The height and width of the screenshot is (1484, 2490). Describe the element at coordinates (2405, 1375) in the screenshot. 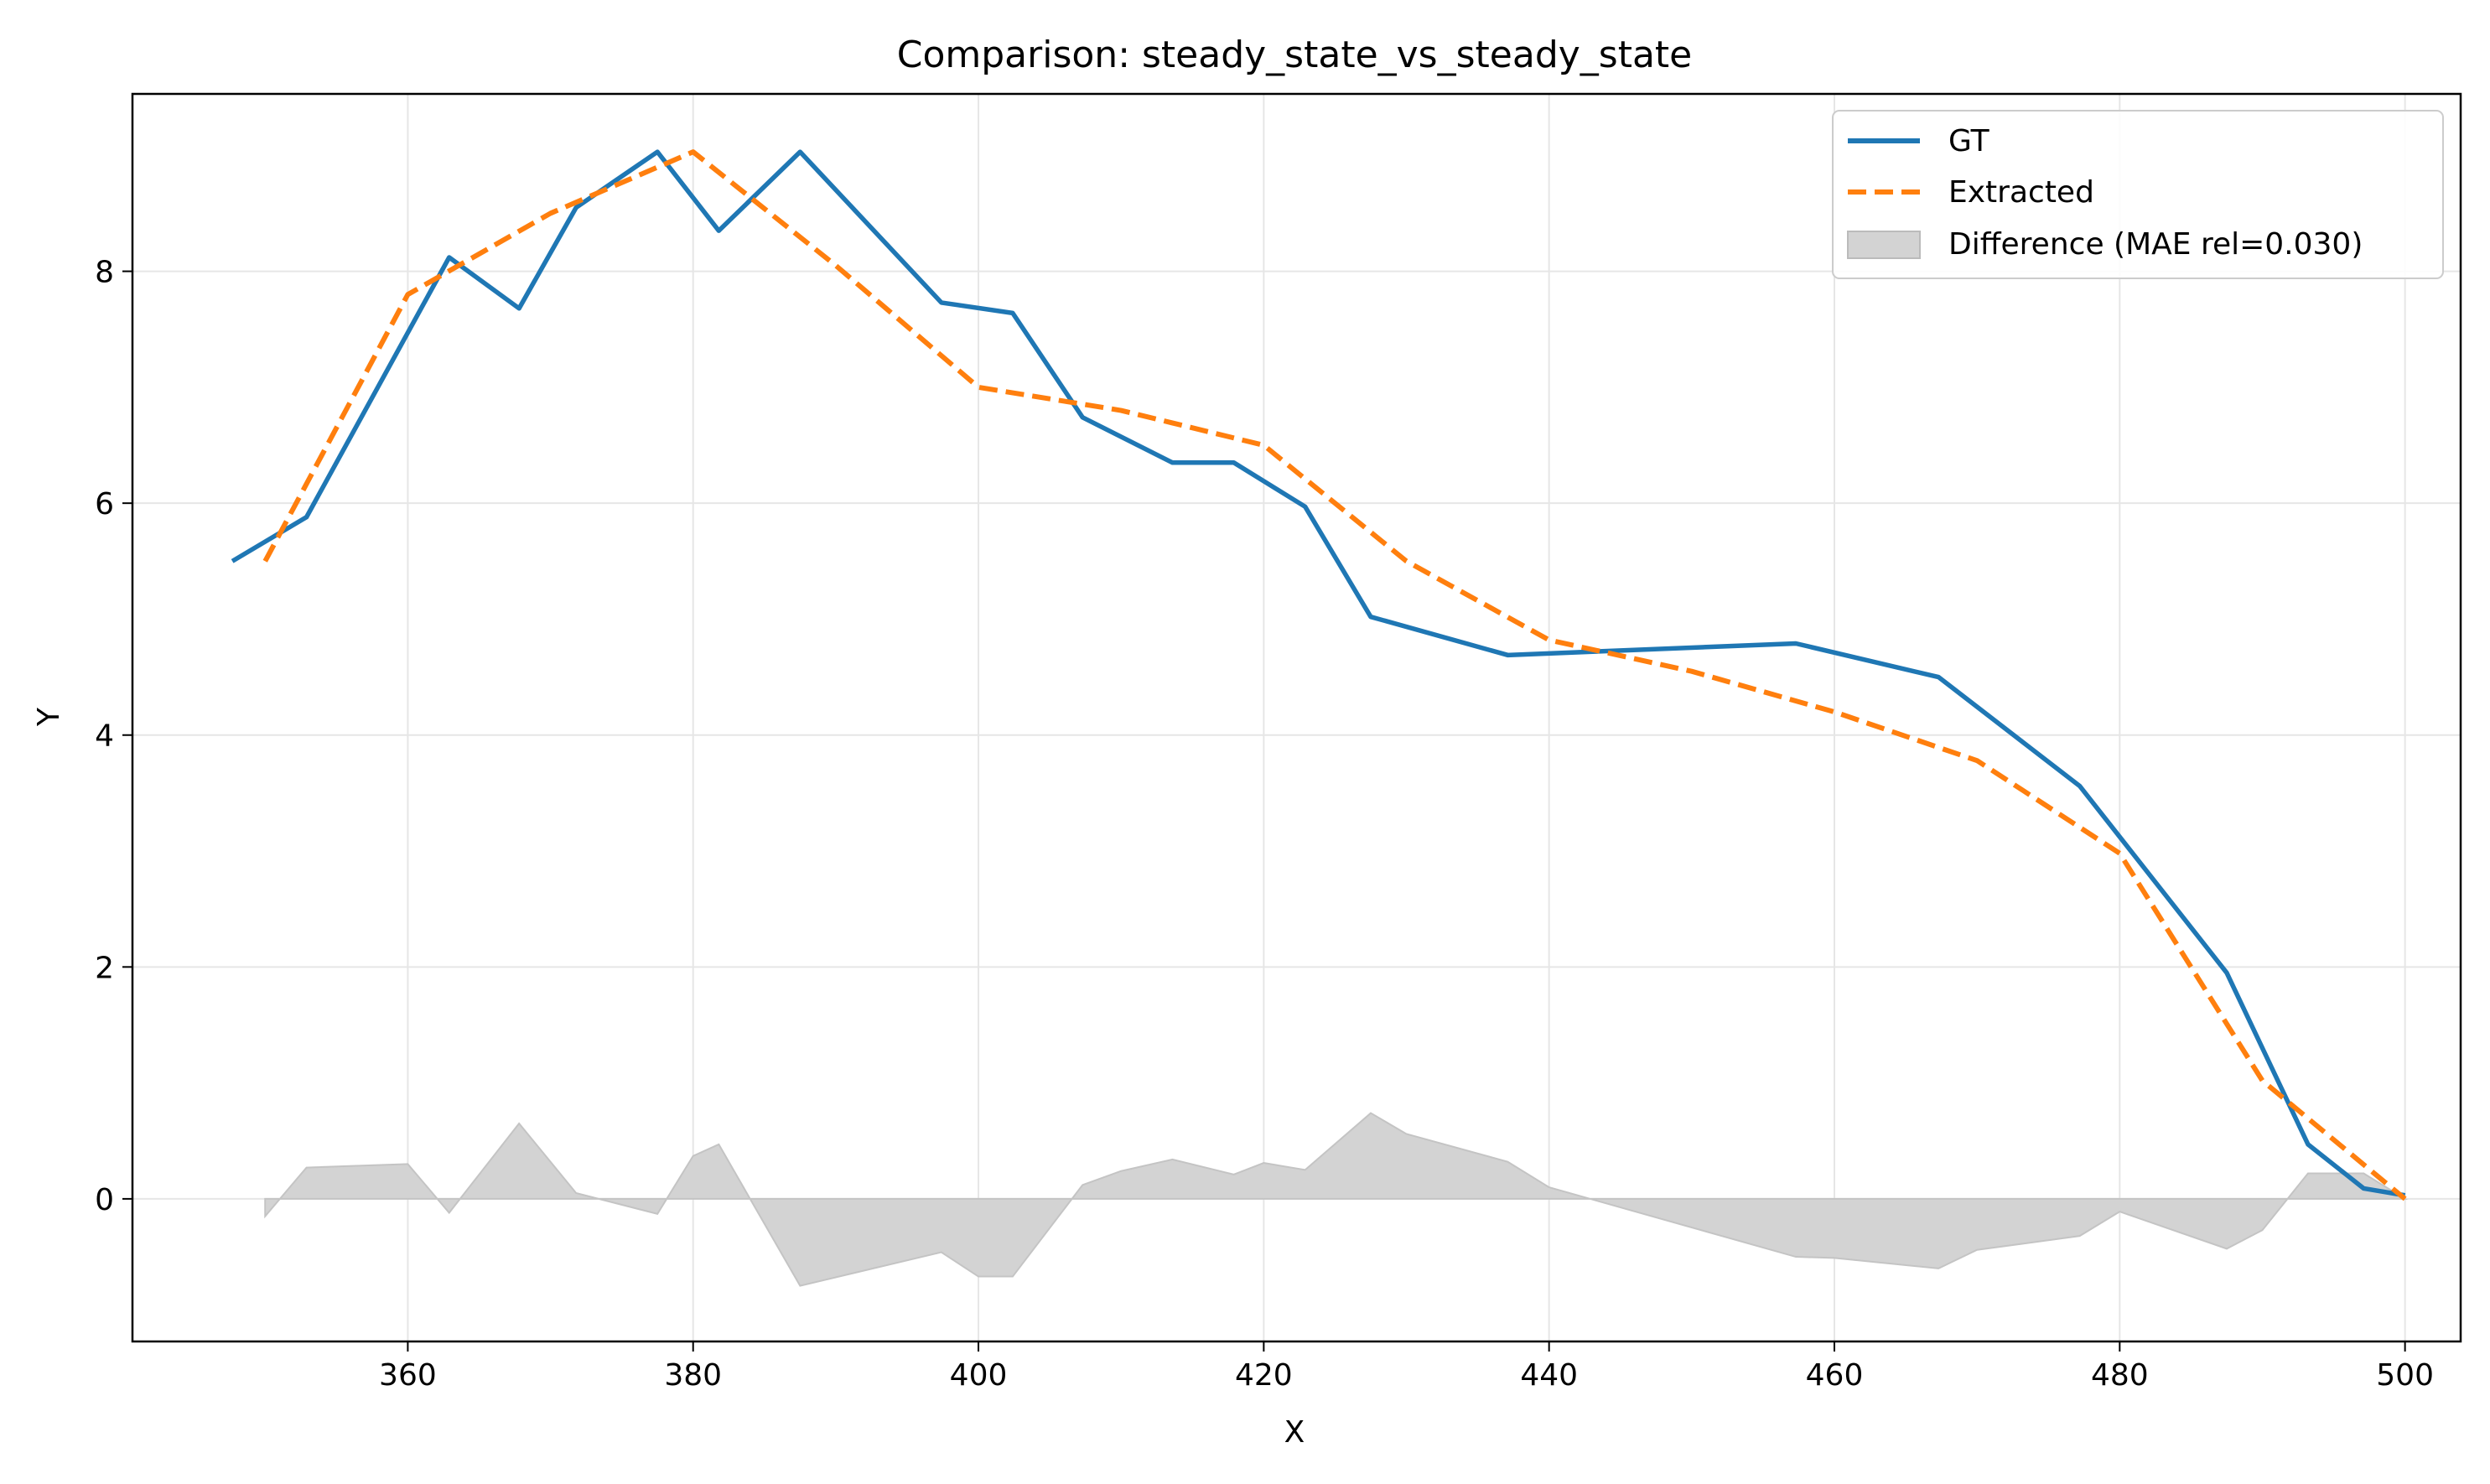

I see `x-tick-label: 500` at that location.